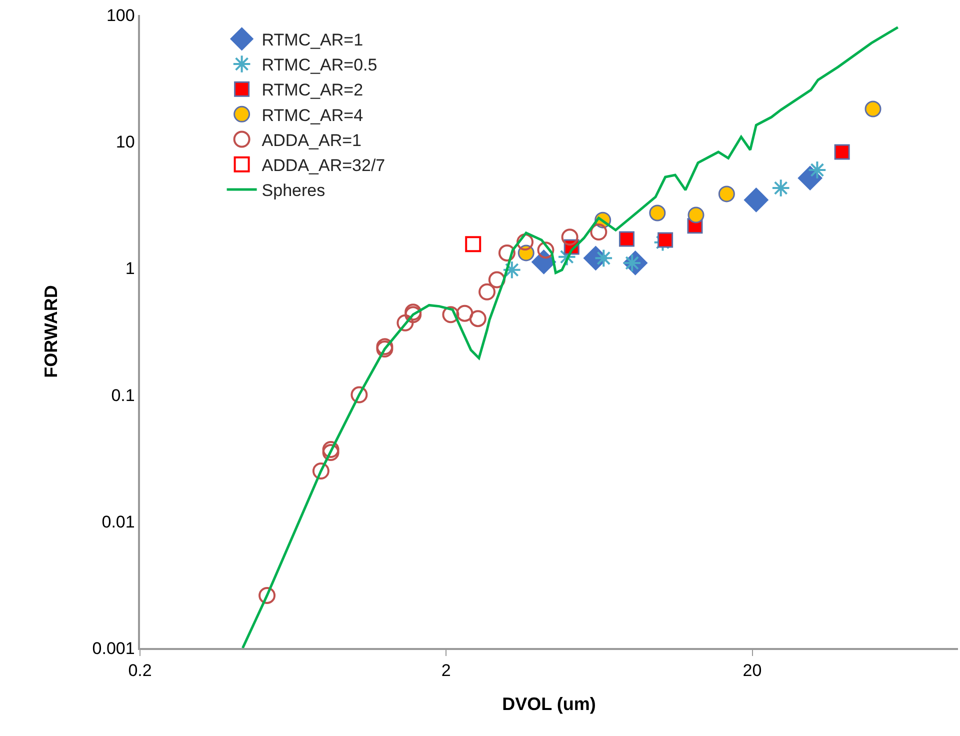  I want to click on x-tick-label: 20, so click(752, 670).